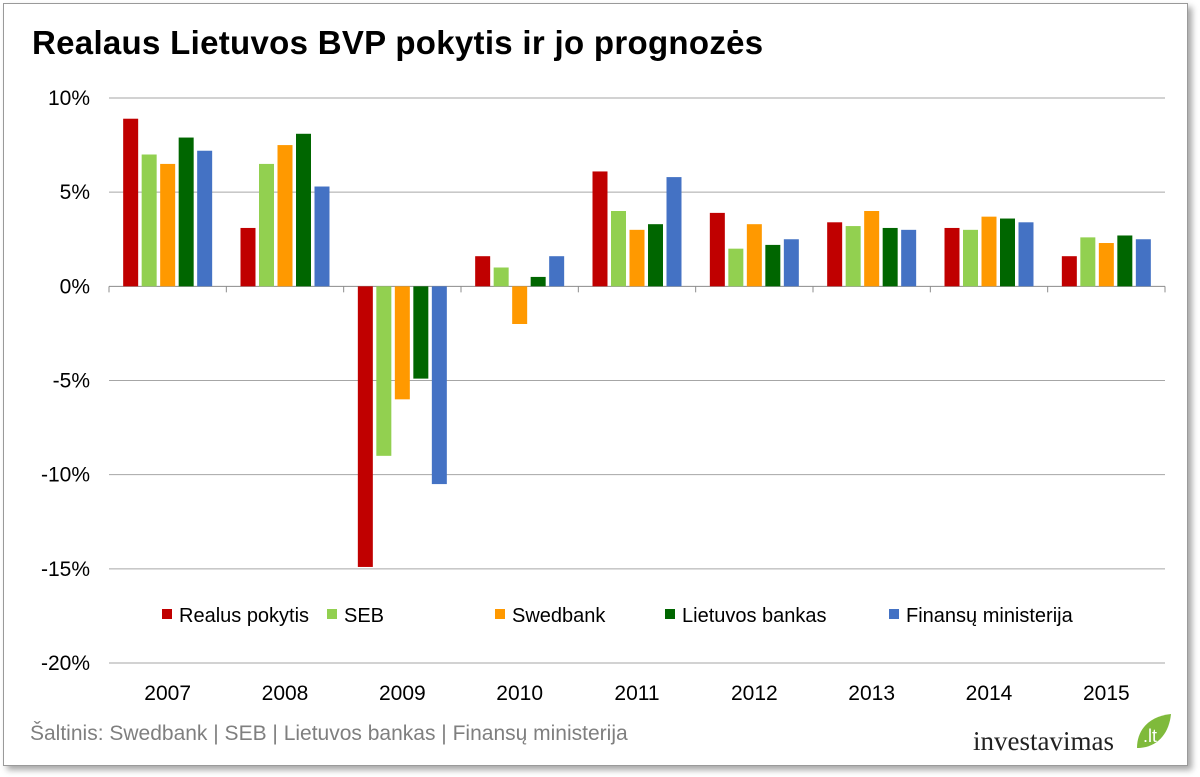 The image size is (1200, 777). I want to click on y-tick-label: -15%, so click(65, 569).